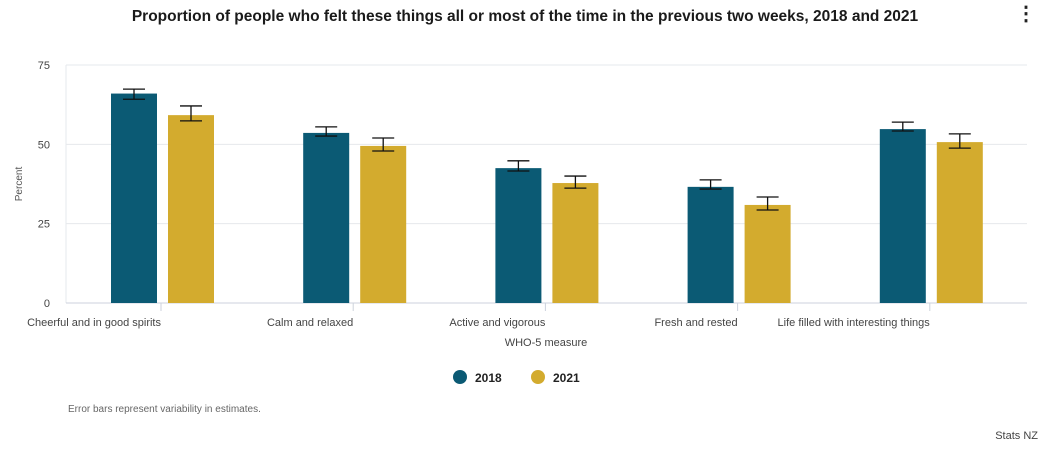  Describe the element at coordinates (497, 323) in the screenshot. I see `x-tick-label: Active and vigorous` at that location.